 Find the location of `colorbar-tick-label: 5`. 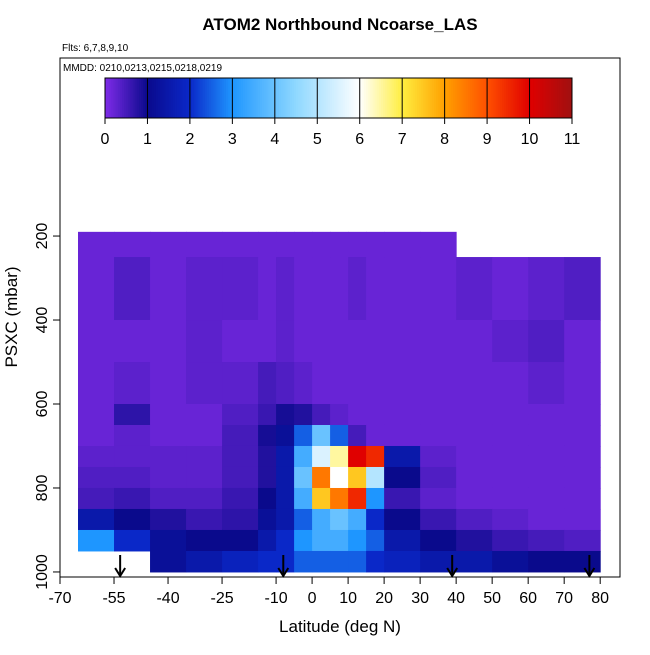

colorbar-tick-label: 5 is located at coordinates (317, 139).